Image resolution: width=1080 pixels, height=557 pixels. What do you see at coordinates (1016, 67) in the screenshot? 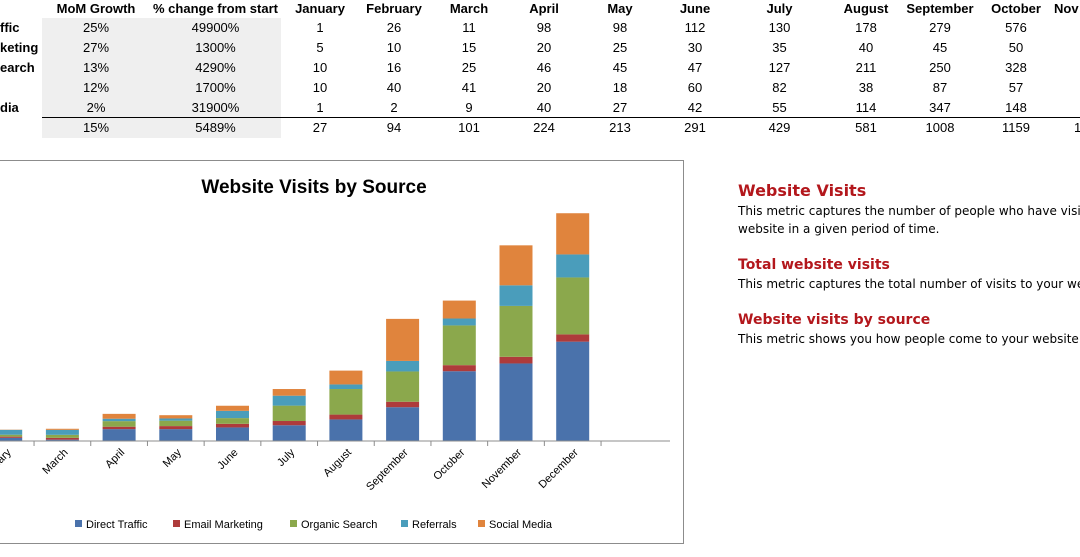
I see `month-value-cell: 328` at bounding box center [1016, 67].